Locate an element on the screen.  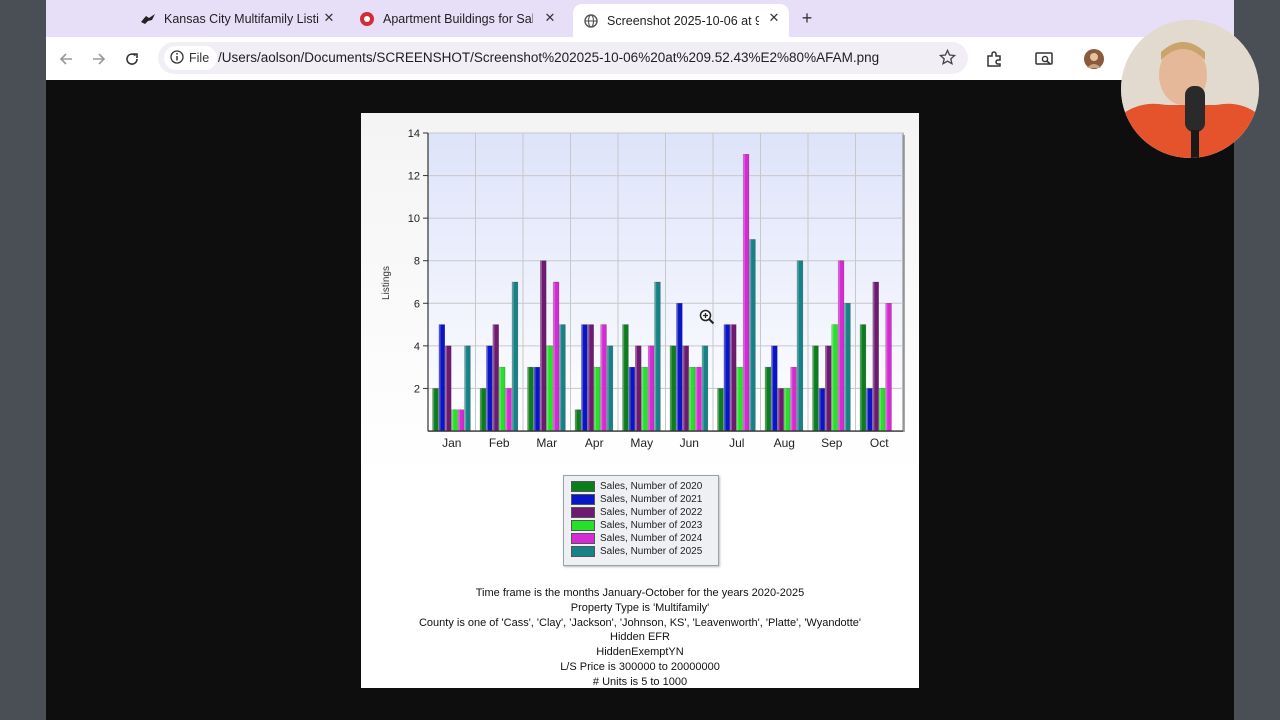
x-tick-label: Sep is located at coordinates (832, 443).